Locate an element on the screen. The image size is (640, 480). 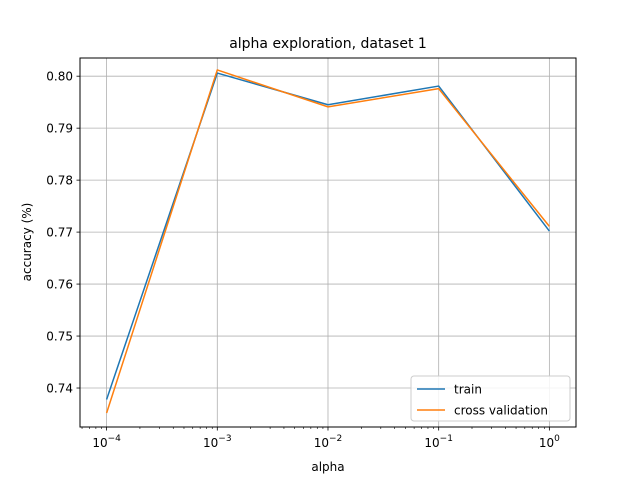
x-axis: 10⁻⁴ 10⁻³ 10⁻² 10⁻¹ 10⁰ is located at coordinates (320, 438).